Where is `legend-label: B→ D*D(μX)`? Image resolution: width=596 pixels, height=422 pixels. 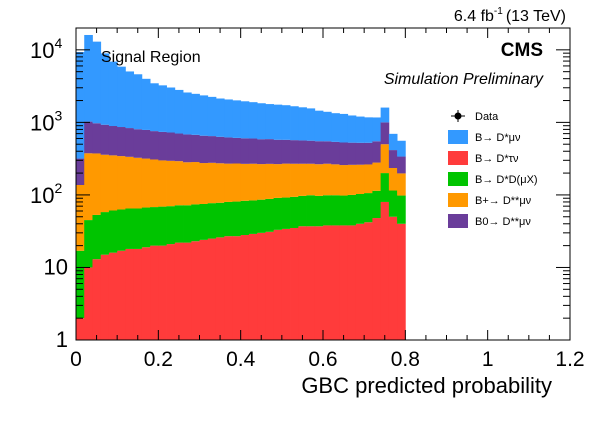
legend-label: B→ D*D(μX) is located at coordinates (506, 180).